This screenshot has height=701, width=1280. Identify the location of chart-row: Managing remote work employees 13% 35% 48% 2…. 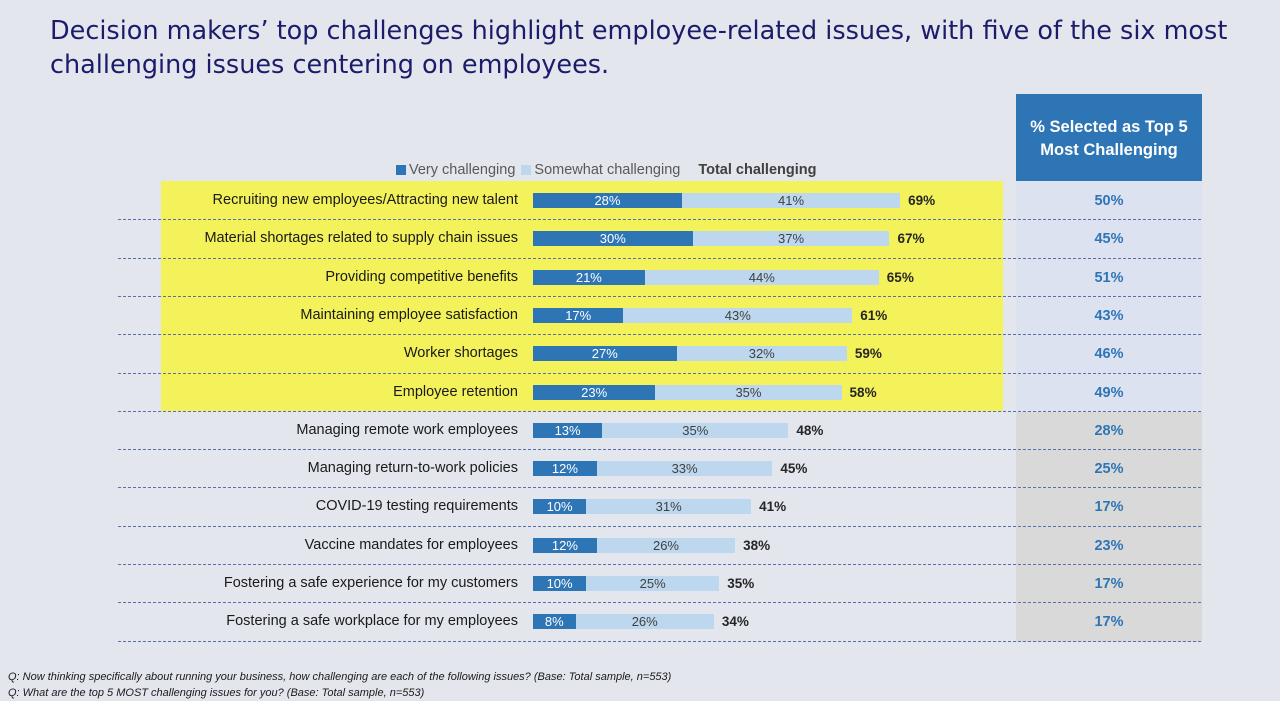
(640, 430).